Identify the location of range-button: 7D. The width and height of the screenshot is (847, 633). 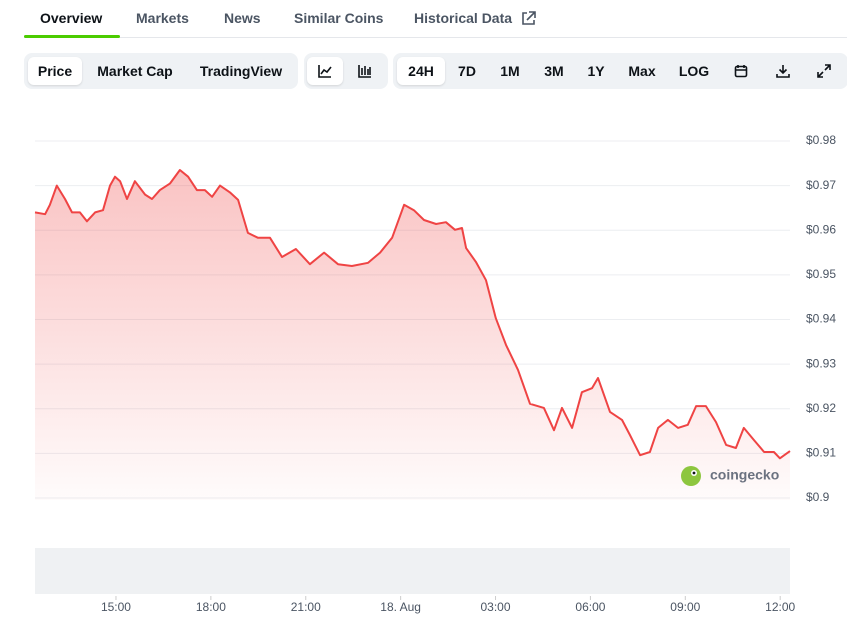
(467, 71).